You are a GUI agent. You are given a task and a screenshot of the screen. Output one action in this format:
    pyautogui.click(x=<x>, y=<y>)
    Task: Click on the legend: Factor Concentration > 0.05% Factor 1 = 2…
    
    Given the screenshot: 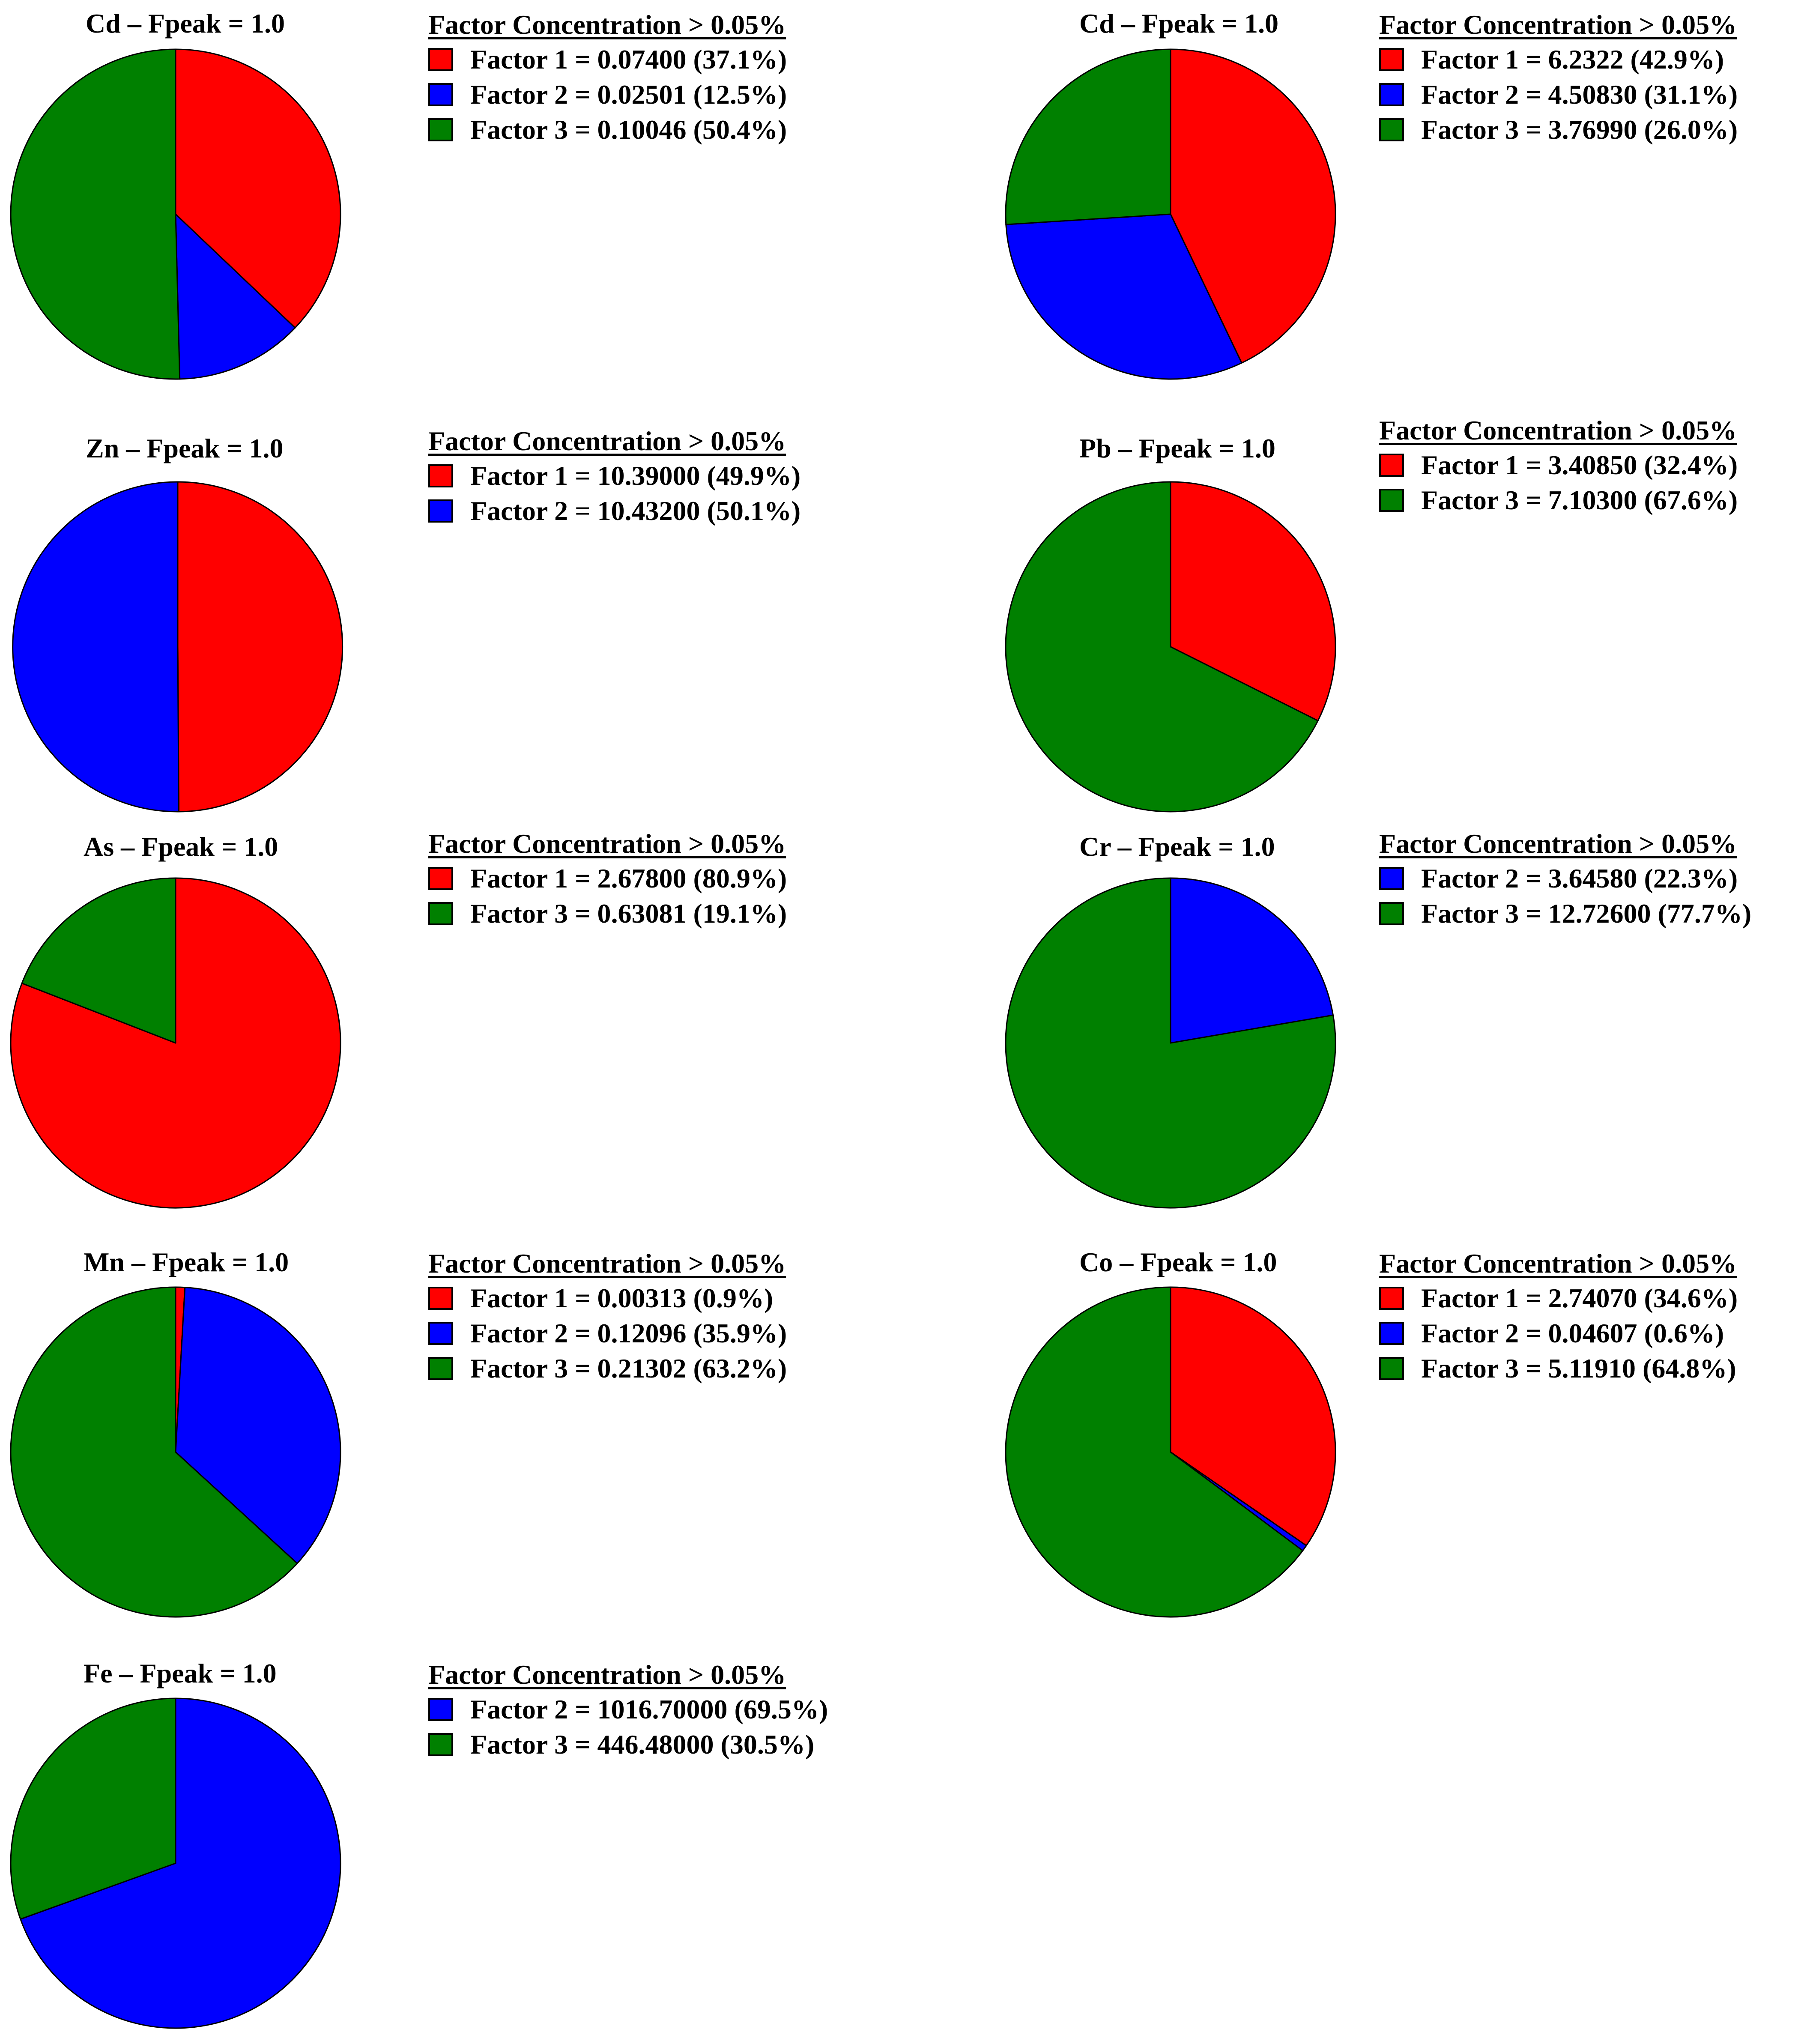 What is the action you would take?
    pyautogui.click(x=1558, y=1316)
    